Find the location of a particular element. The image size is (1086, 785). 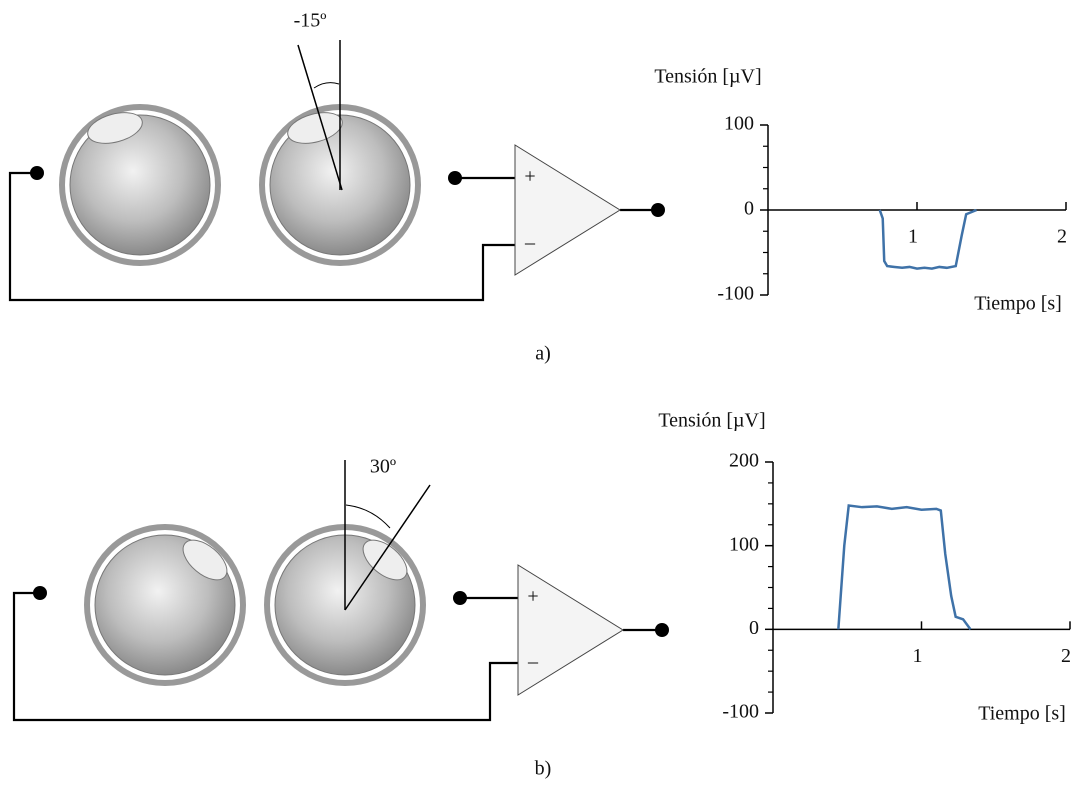

angle-label: -15º is located at coordinates (310, 21).